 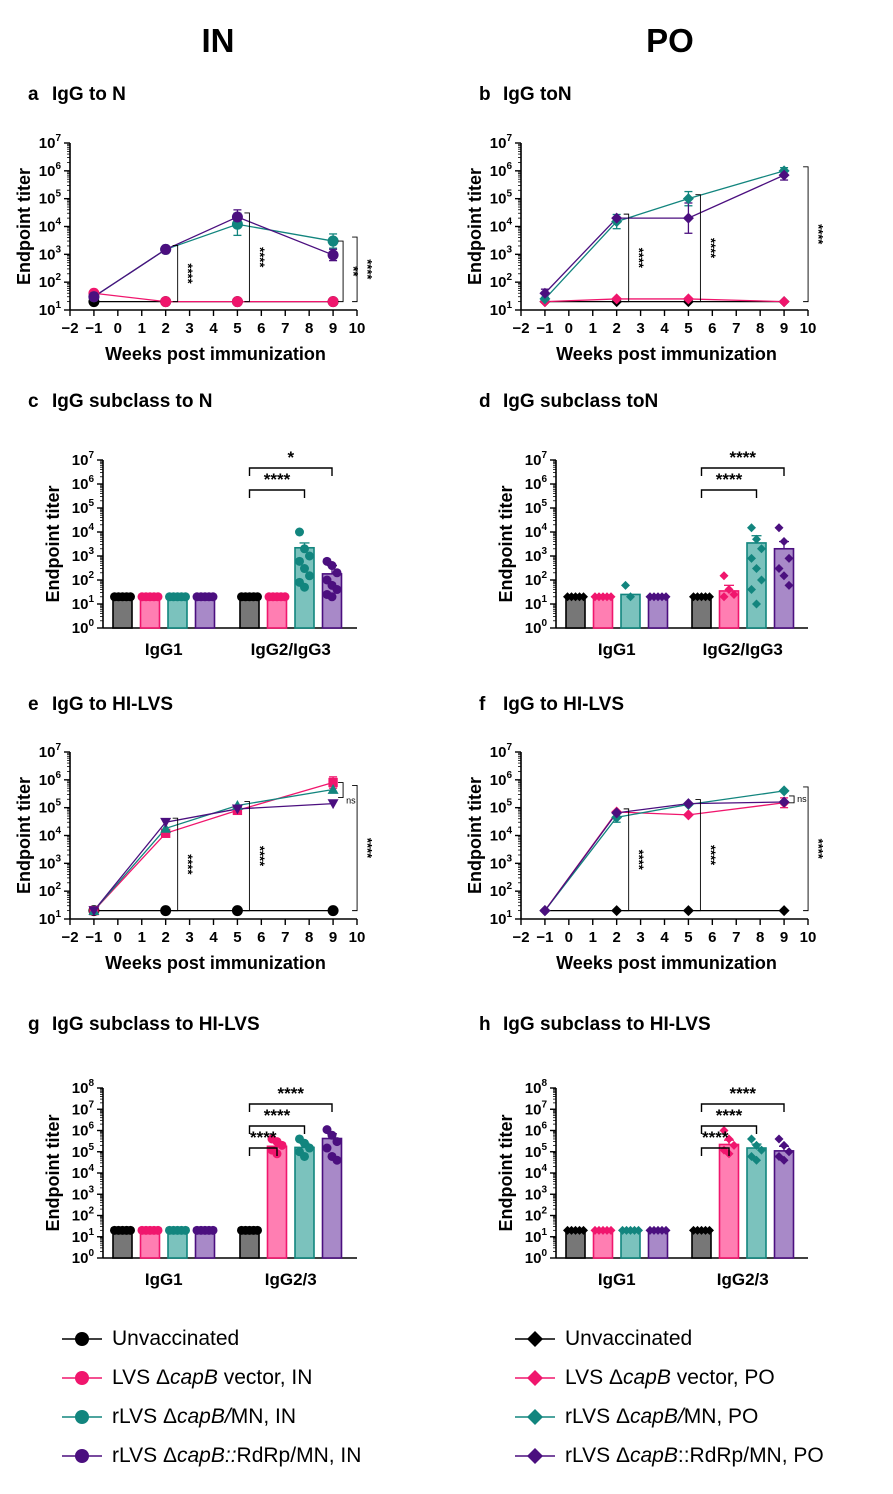 What do you see at coordinates (629, 1338) in the screenshot?
I see `legend-label: Unvaccinated` at bounding box center [629, 1338].